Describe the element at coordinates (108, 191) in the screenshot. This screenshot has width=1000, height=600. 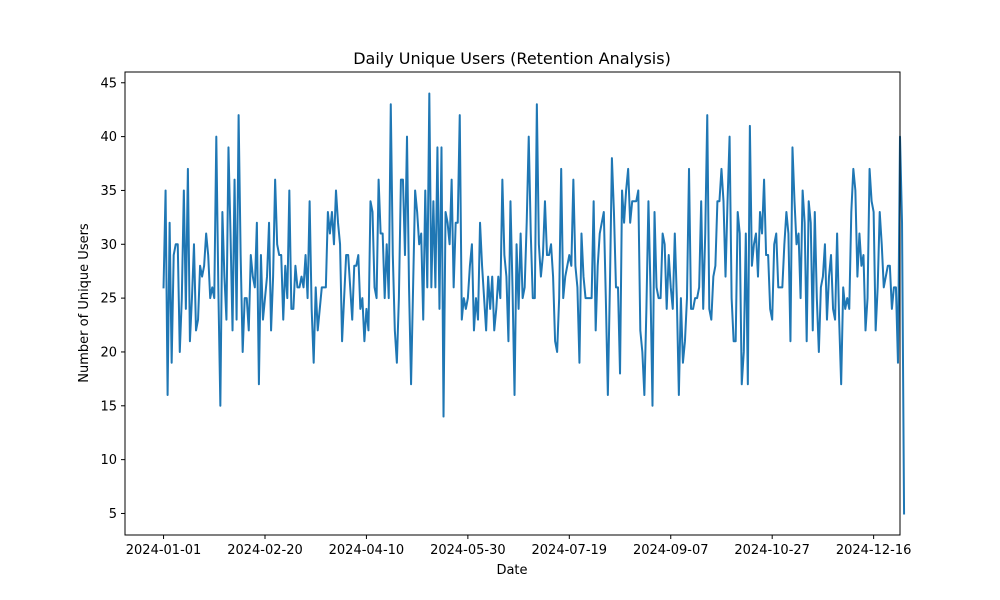
I see `y-tick-label: 35` at that location.